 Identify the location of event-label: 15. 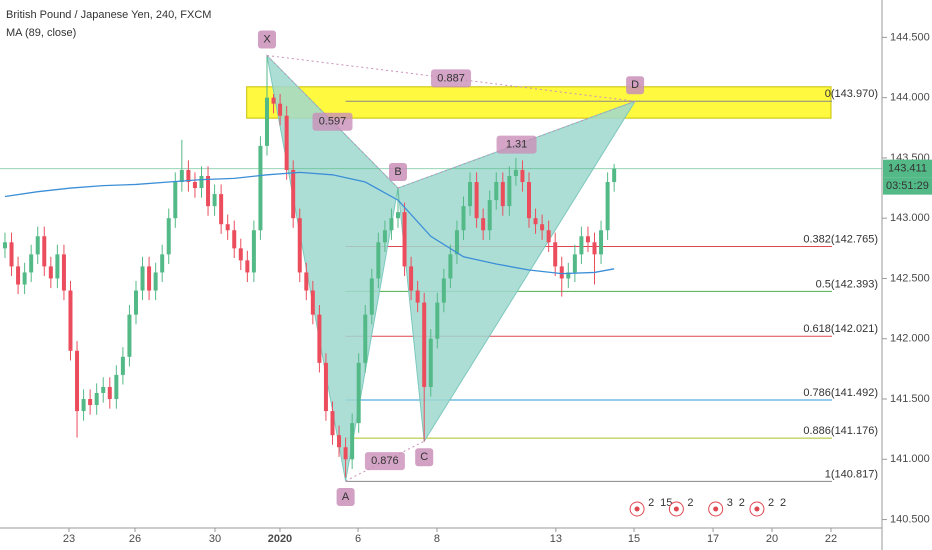
(666, 503).